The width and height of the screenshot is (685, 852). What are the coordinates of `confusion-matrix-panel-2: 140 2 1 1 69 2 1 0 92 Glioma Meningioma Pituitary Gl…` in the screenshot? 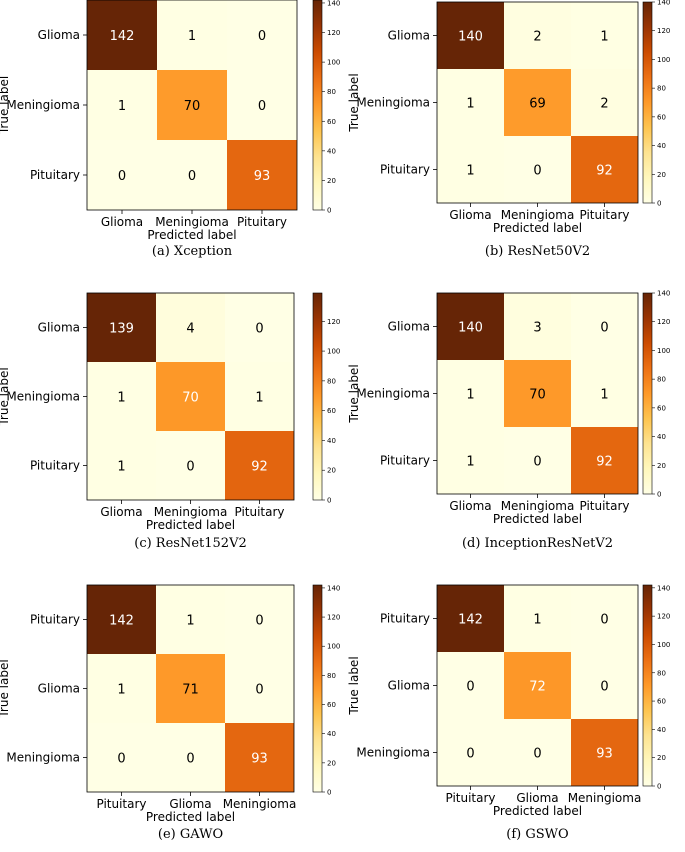 It's located at (508, 129).